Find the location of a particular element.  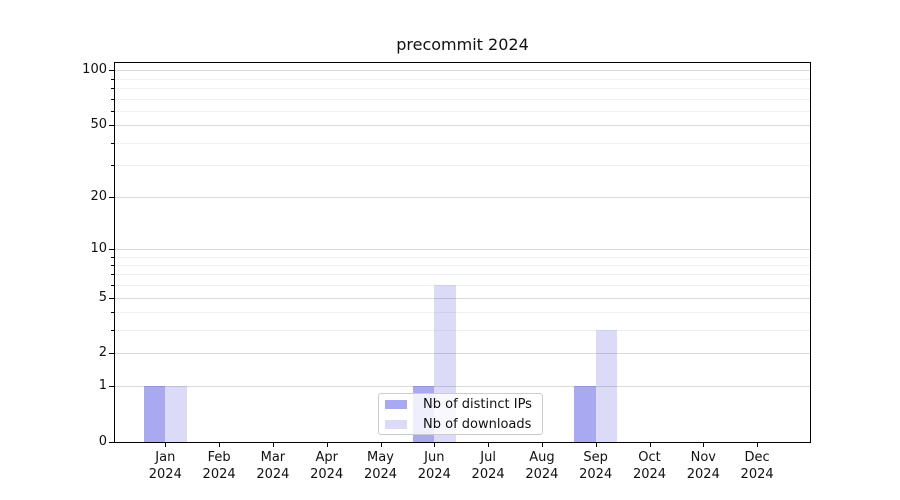

x-tick-month: Dec is located at coordinates (757, 457).